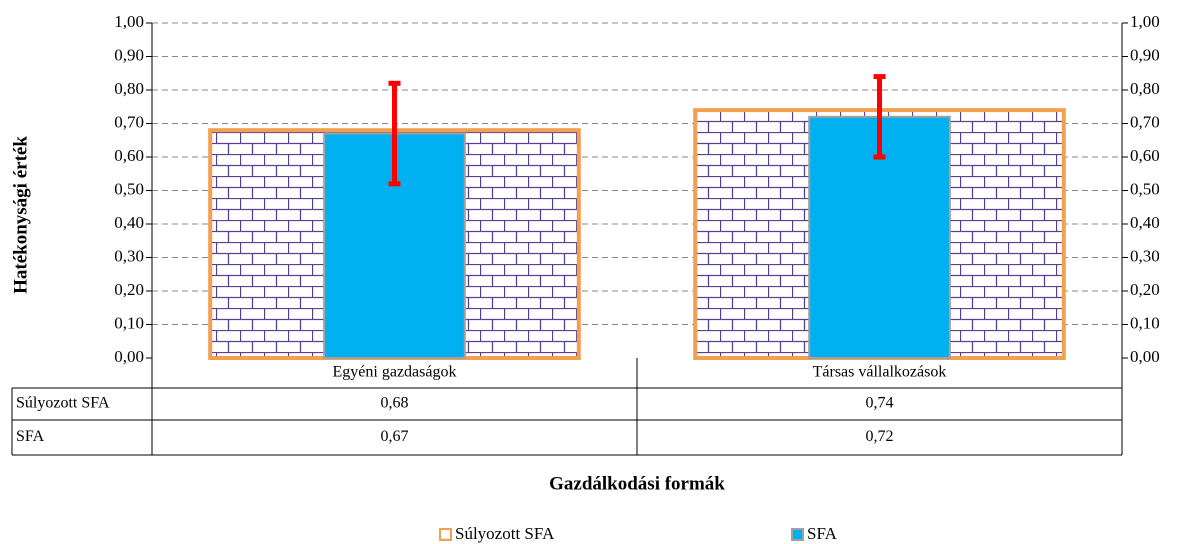 This screenshot has height=544, width=1190. Describe the element at coordinates (1145, 356) in the screenshot. I see `y2-tick-label: 0,00` at that location.